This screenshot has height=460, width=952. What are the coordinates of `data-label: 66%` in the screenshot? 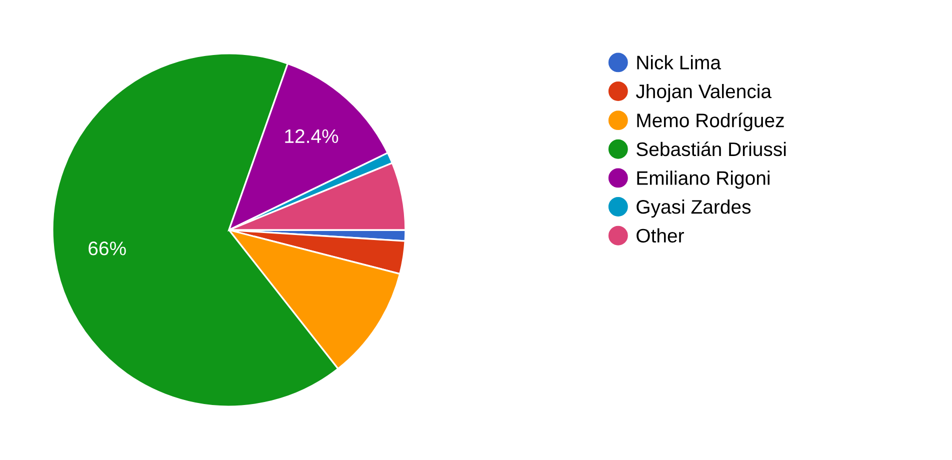 It's located at (107, 249).